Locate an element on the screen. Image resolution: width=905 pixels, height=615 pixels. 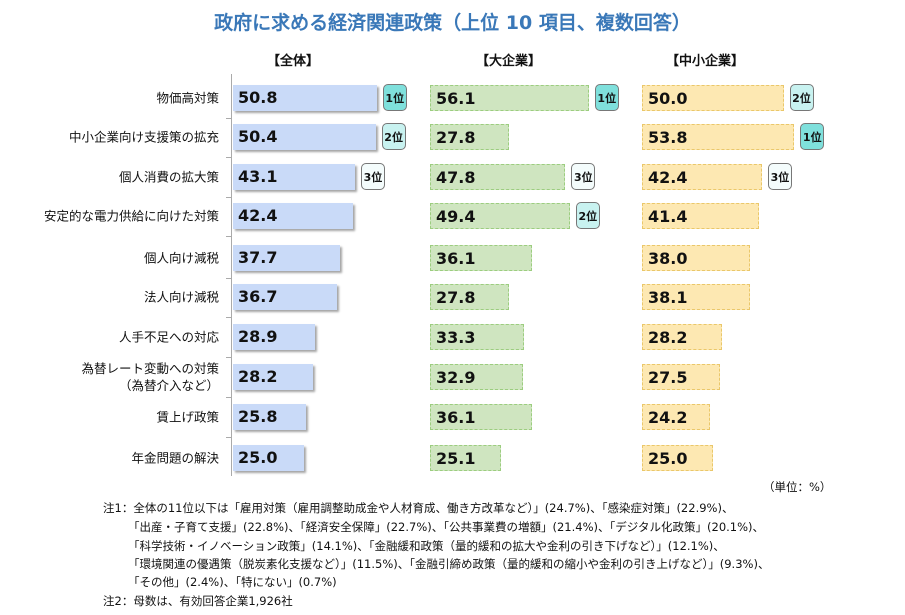
data-label: 24.2 is located at coordinates (668, 417).